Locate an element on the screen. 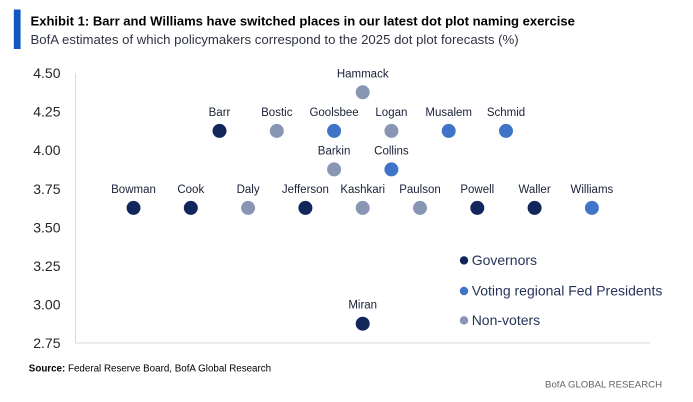 The height and width of the screenshot is (402, 693). svg-text: BofA GLOBAL RESEARCH is located at coordinates (603, 384).